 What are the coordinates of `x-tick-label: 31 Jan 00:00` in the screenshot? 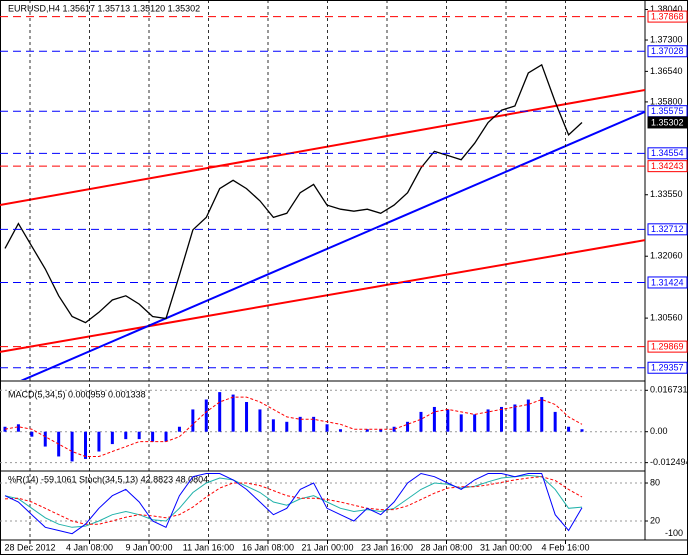 It's located at (506, 547).